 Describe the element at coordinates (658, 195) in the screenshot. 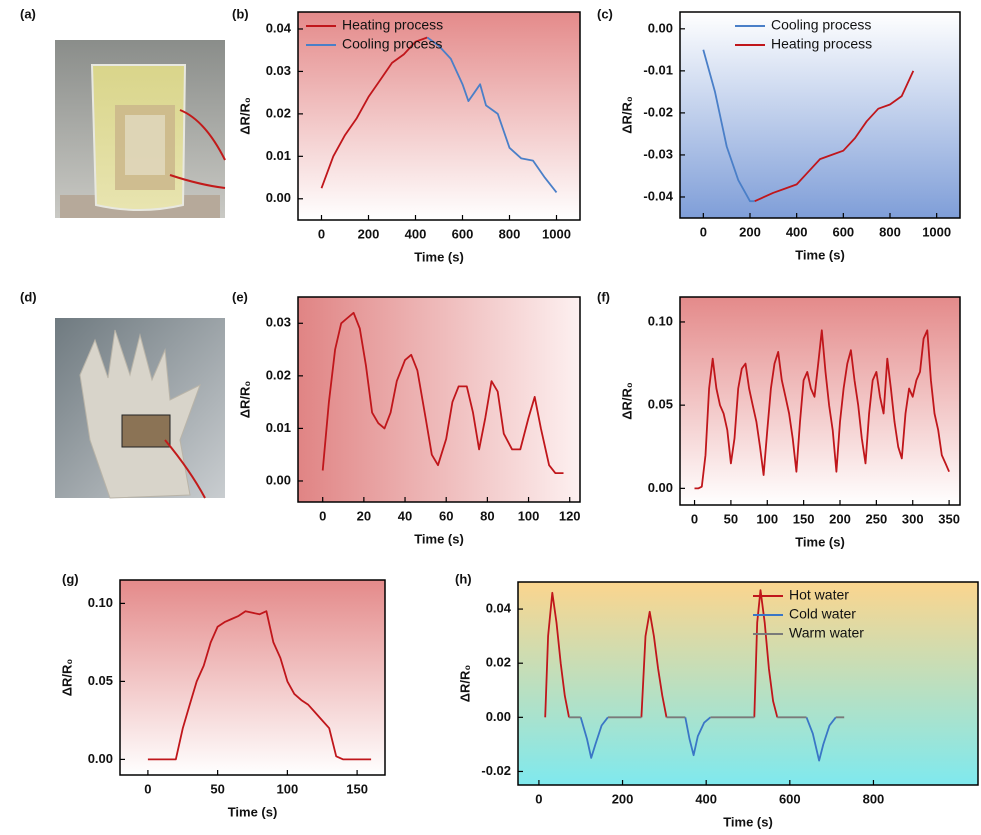

I see `y-tick-label: -0.04` at that location.